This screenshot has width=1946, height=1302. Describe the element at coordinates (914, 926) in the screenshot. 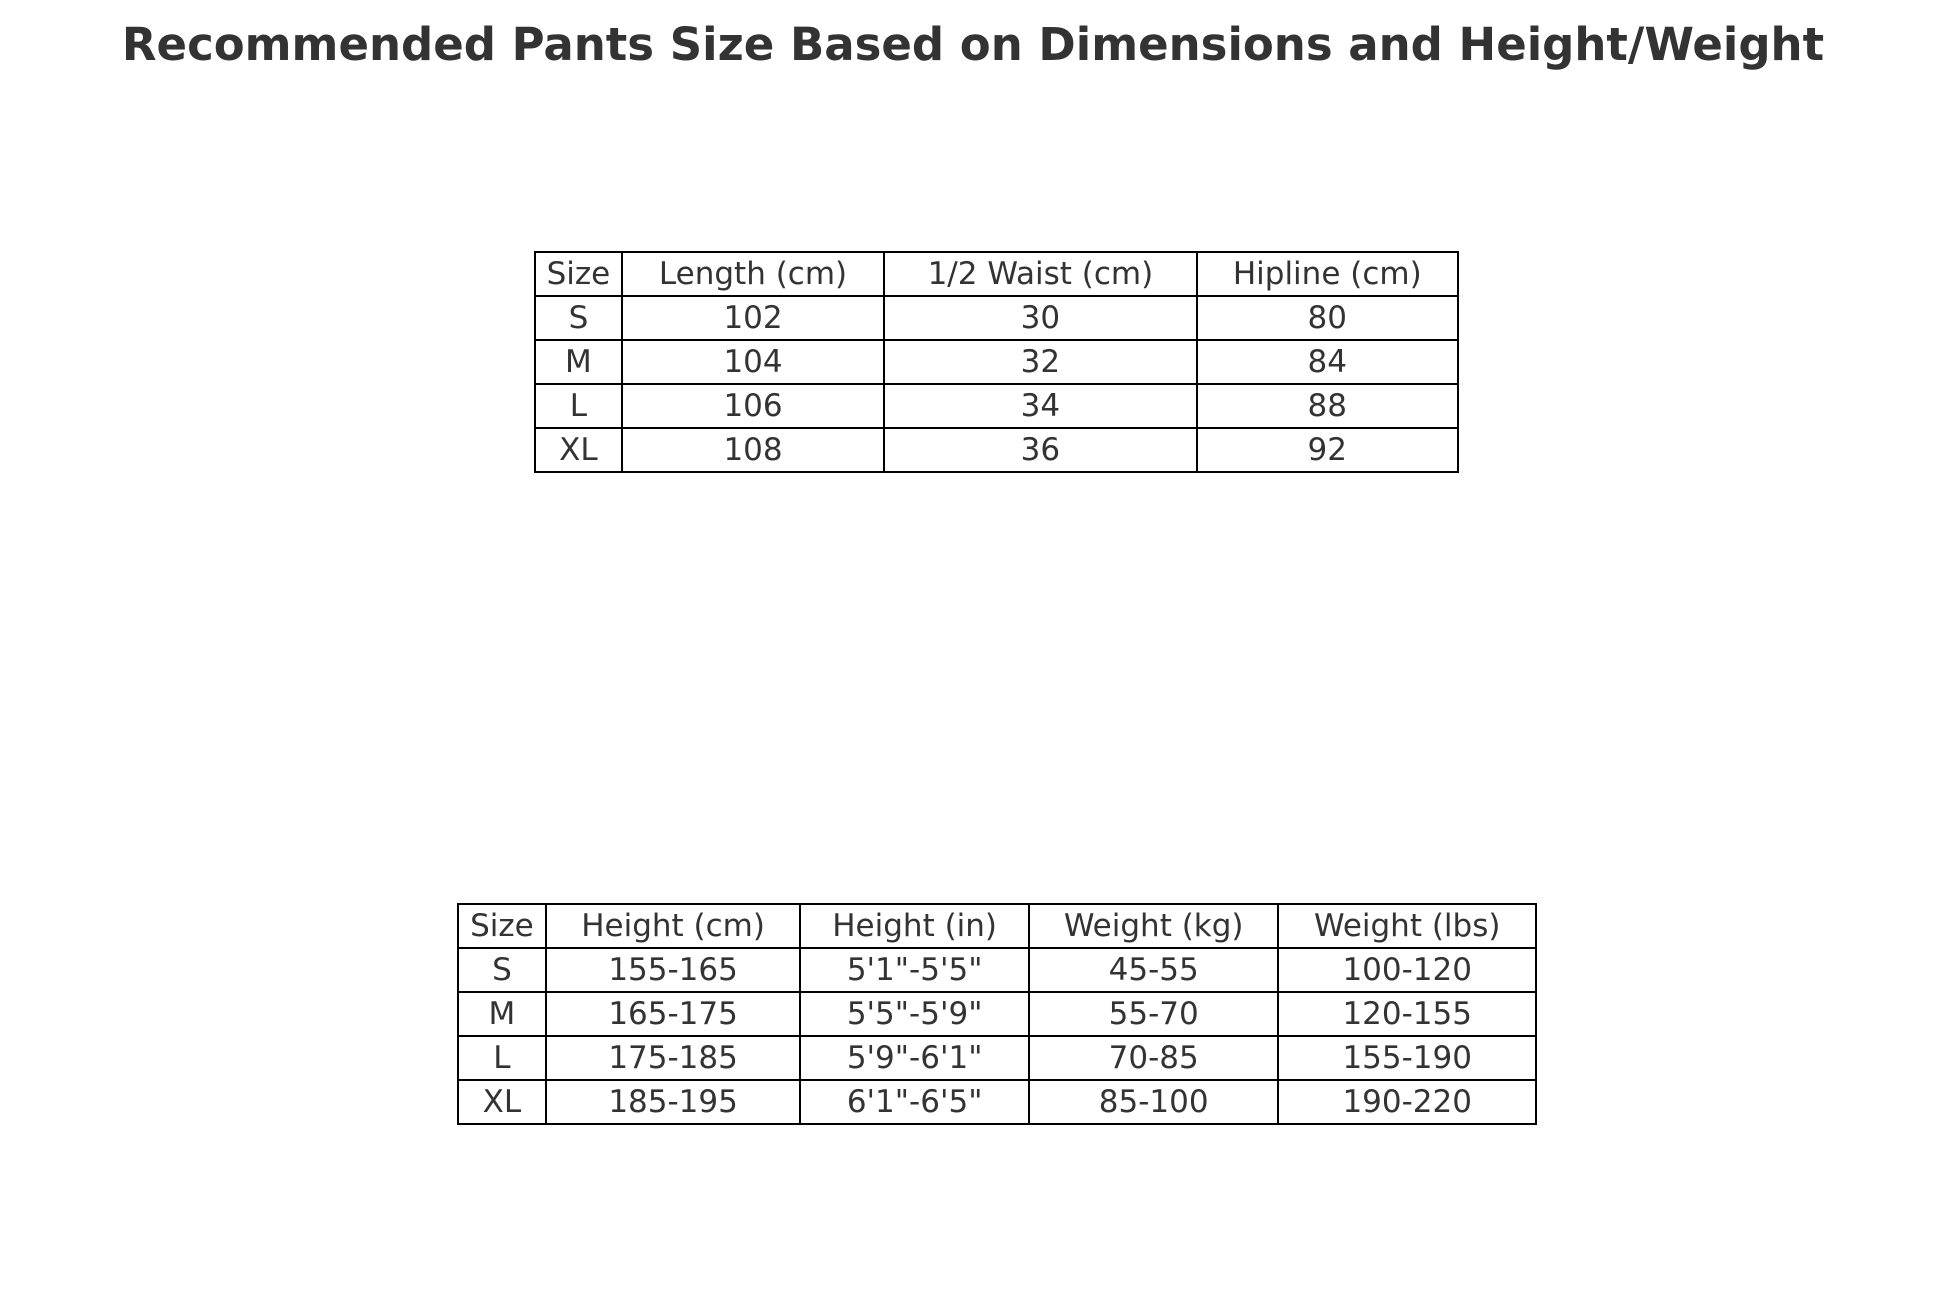

I see `header-cell: Height (in)` at that location.